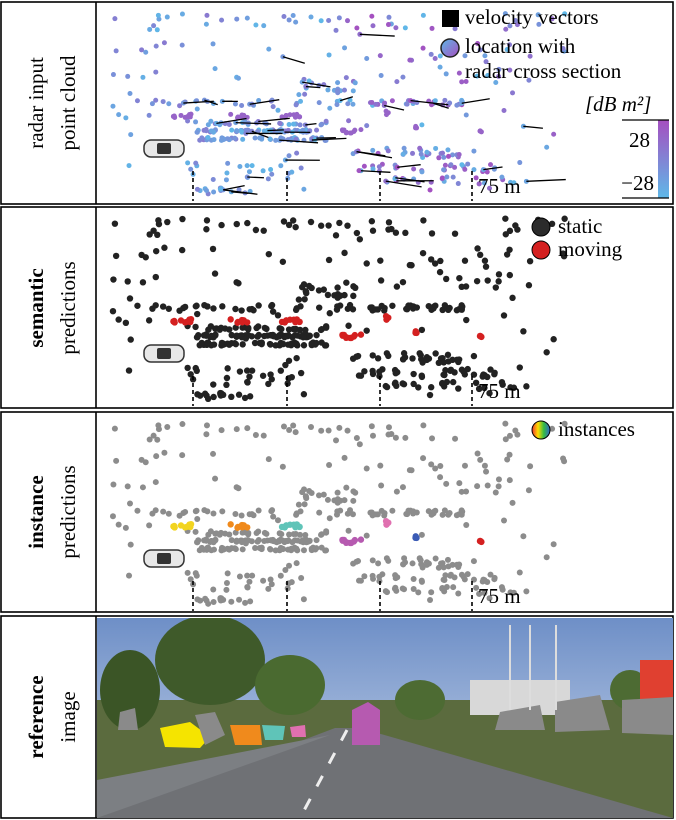  I want to click on row-label: predictions, so click(68, 511).